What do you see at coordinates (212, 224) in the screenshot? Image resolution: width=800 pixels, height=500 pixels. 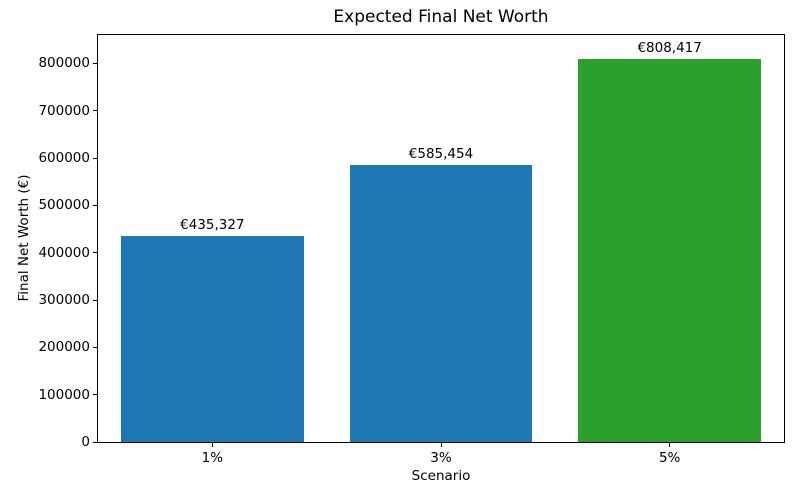 I see `bar-value-label: €435,327` at bounding box center [212, 224].